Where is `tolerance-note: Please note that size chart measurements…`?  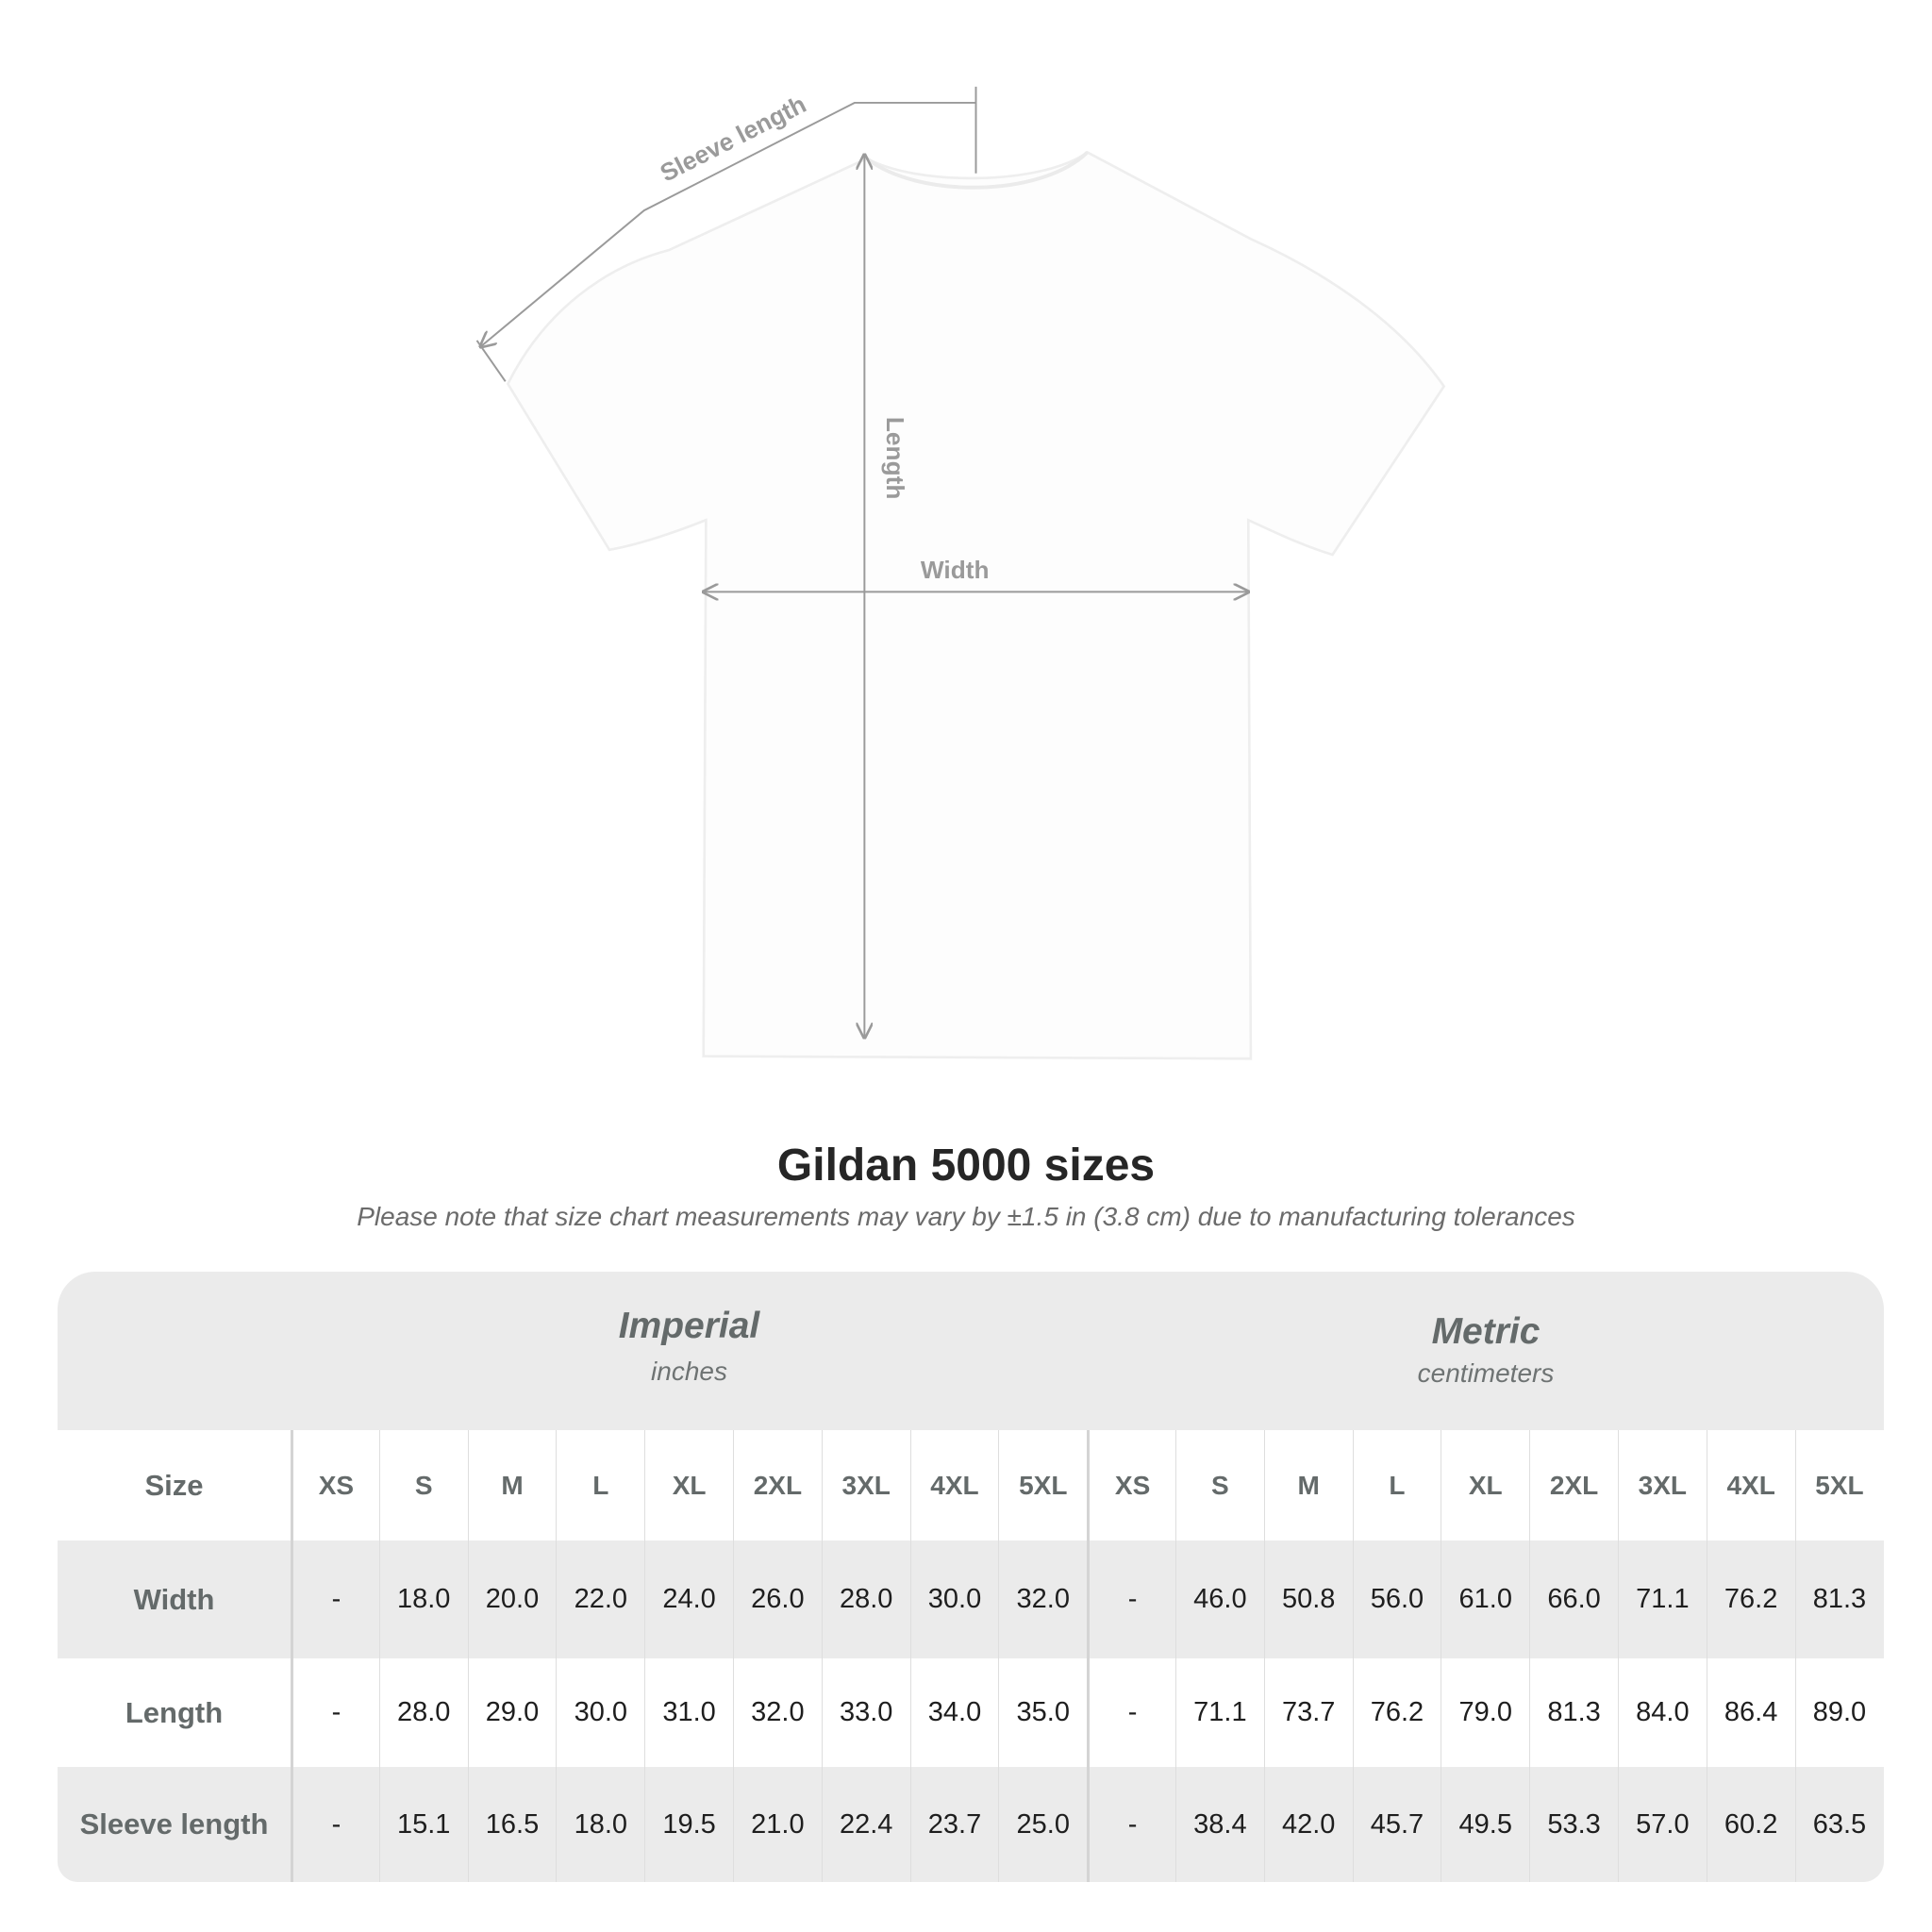 tolerance-note: Please note that size chart measurements… is located at coordinates (966, 1216).